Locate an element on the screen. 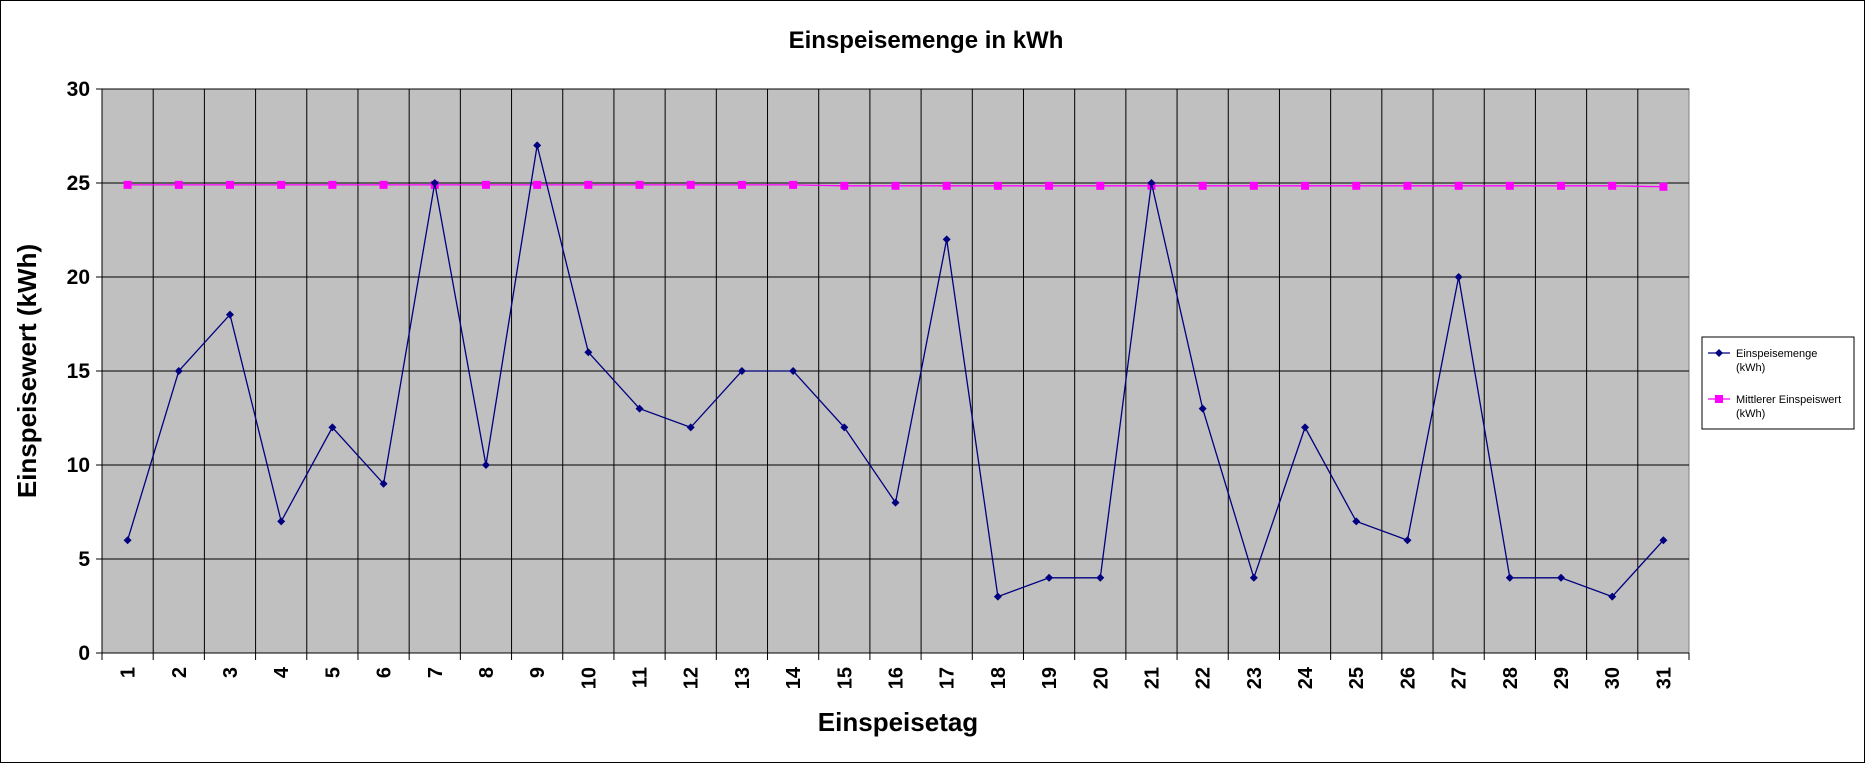 The width and height of the screenshot is (1865, 763). x-tick-label: 15 is located at coordinates (845, 678).